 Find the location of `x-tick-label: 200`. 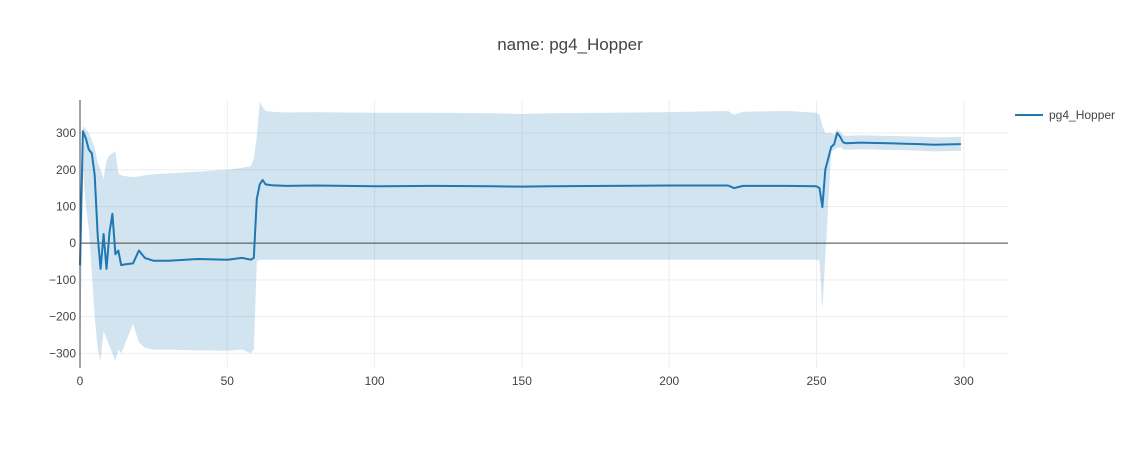

x-tick-label: 200 is located at coordinates (669, 381).